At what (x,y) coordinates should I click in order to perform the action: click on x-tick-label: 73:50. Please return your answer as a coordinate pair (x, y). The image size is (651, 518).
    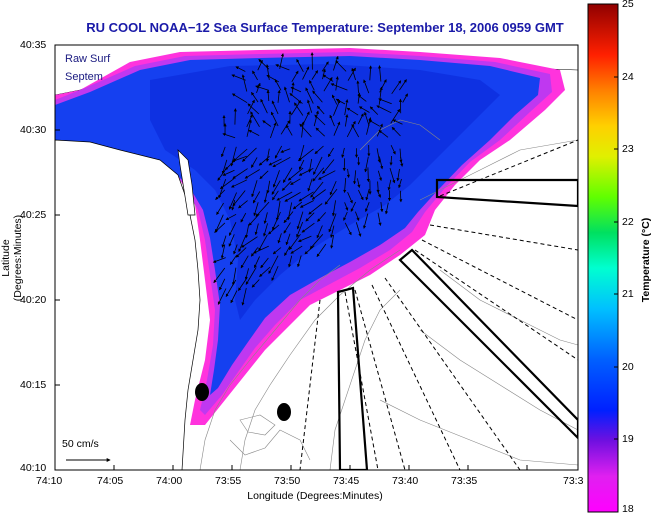
    Looking at the image, I should click on (287, 481).